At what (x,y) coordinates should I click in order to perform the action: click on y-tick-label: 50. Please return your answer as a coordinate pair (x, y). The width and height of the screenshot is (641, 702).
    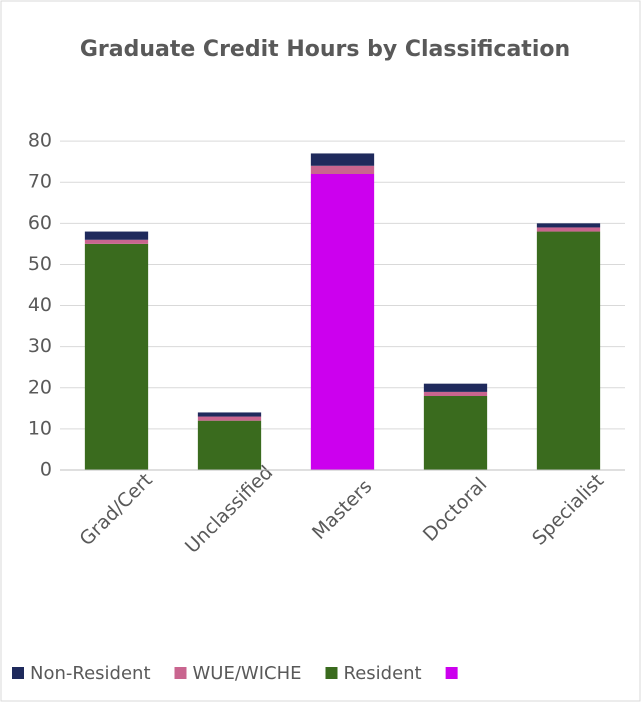
    Looking at the image, I should click on (40, 264).